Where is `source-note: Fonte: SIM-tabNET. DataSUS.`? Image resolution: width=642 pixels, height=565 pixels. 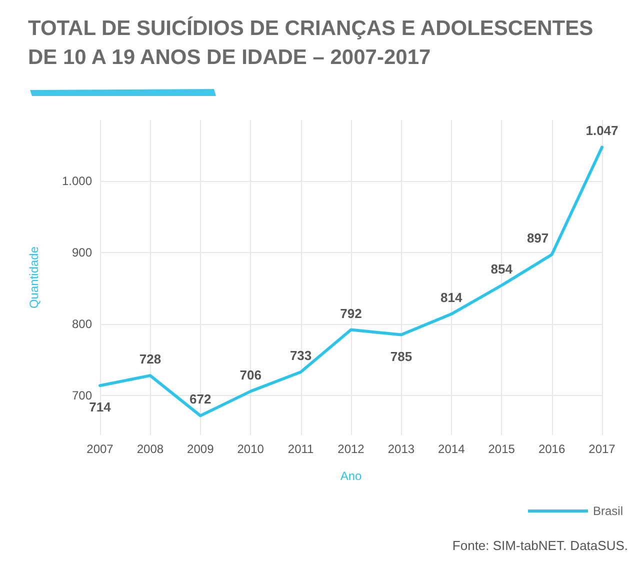
source-note: Fonte: SIM-tabNET. DataSUS. is located at coordinates (540, 545).